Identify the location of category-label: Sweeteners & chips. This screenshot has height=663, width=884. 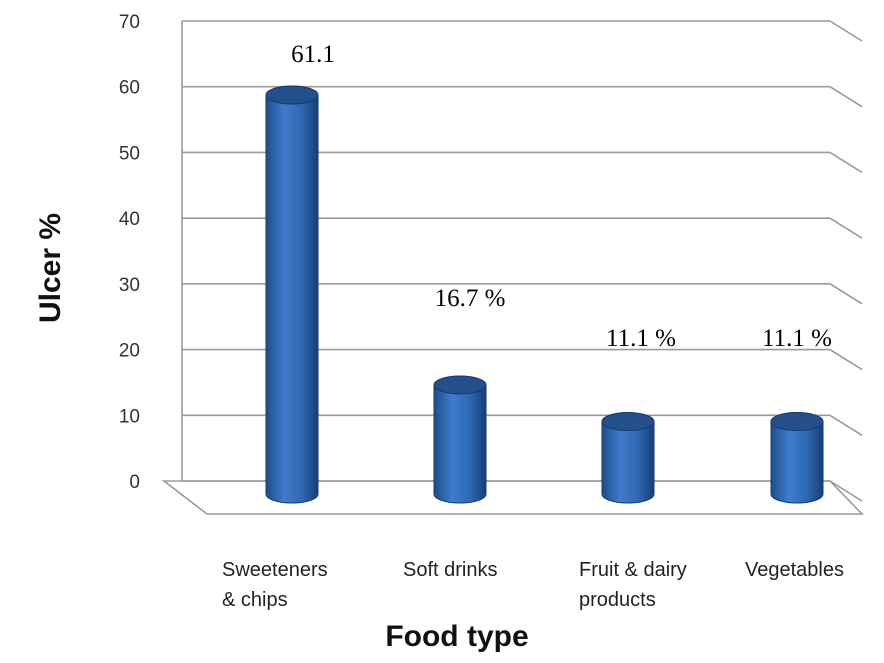
(275, 585).